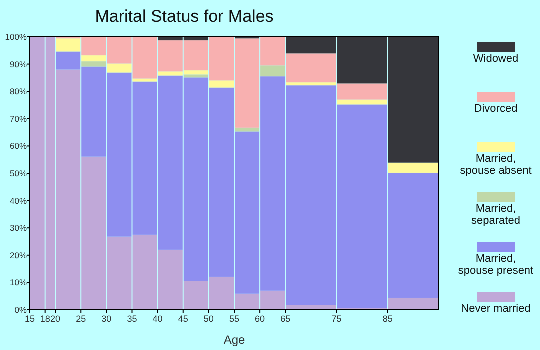 The width and height of the screenshot is (540, 350). Describe the element at coordinates (19, 119) in the screenshot. I see `y-tick-label: 70%` at that location.